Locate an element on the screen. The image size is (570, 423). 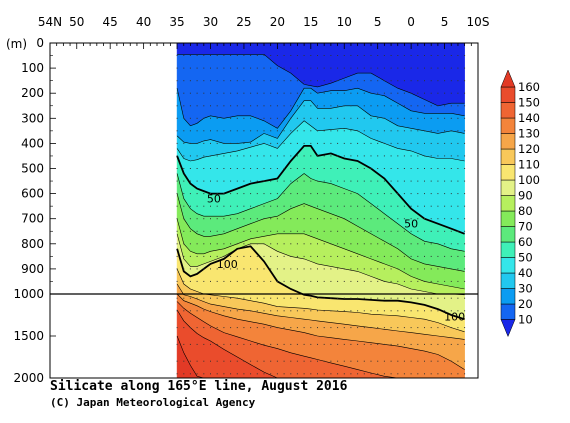
y-tick-label: 2000 is located at coordinates (28, 378).